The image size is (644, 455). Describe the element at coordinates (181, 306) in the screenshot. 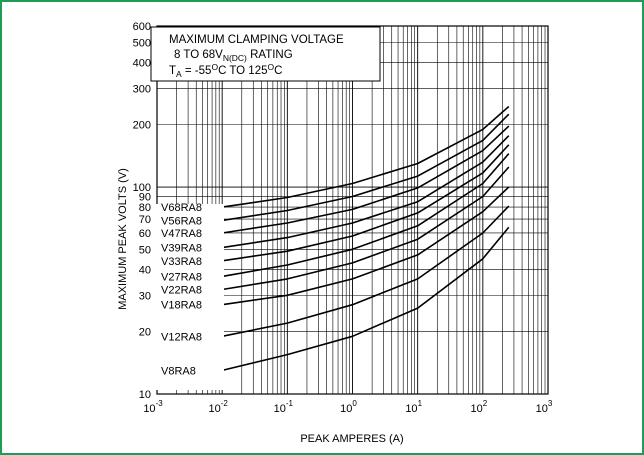

I see `series-label-v18ra8: V18RA8` at that location.